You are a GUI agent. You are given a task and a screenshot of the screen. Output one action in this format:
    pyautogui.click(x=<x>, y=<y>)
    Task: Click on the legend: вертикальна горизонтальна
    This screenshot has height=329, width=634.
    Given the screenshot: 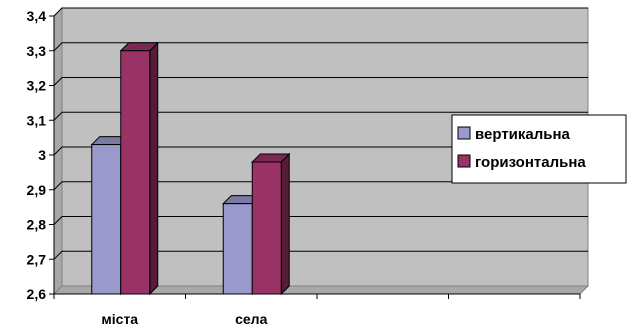 What is the action you would take?
    pyautogui.click(x=539, y=149)
    